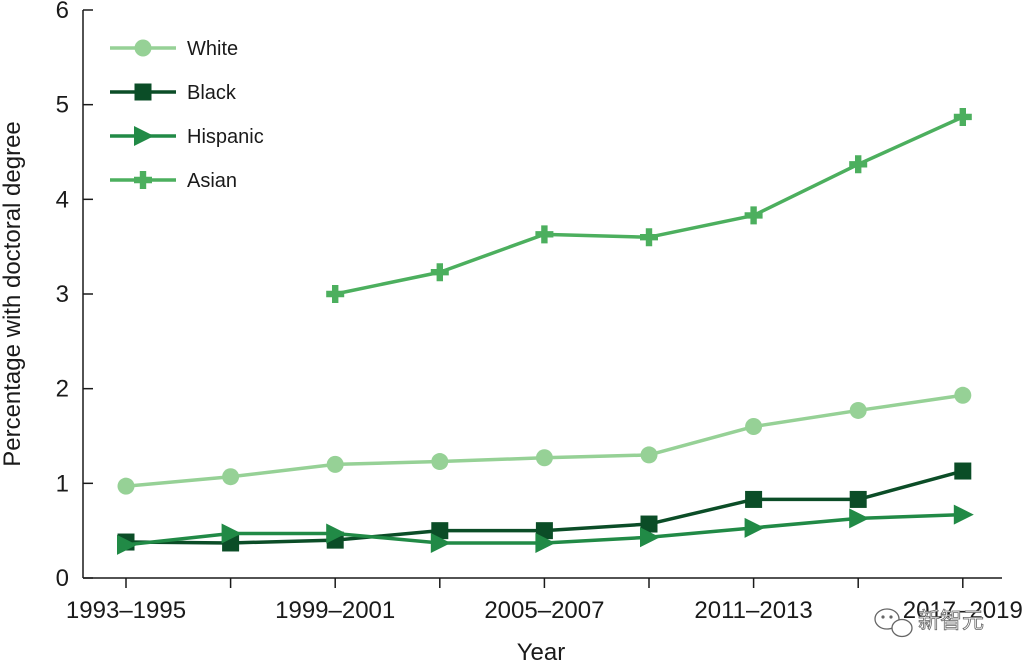 This screenshot has height=667, width=1029. What do you see at coordinates (143, 92) in the screenshot?
I see `legend-marker-black` at bounding box center [143, 92].